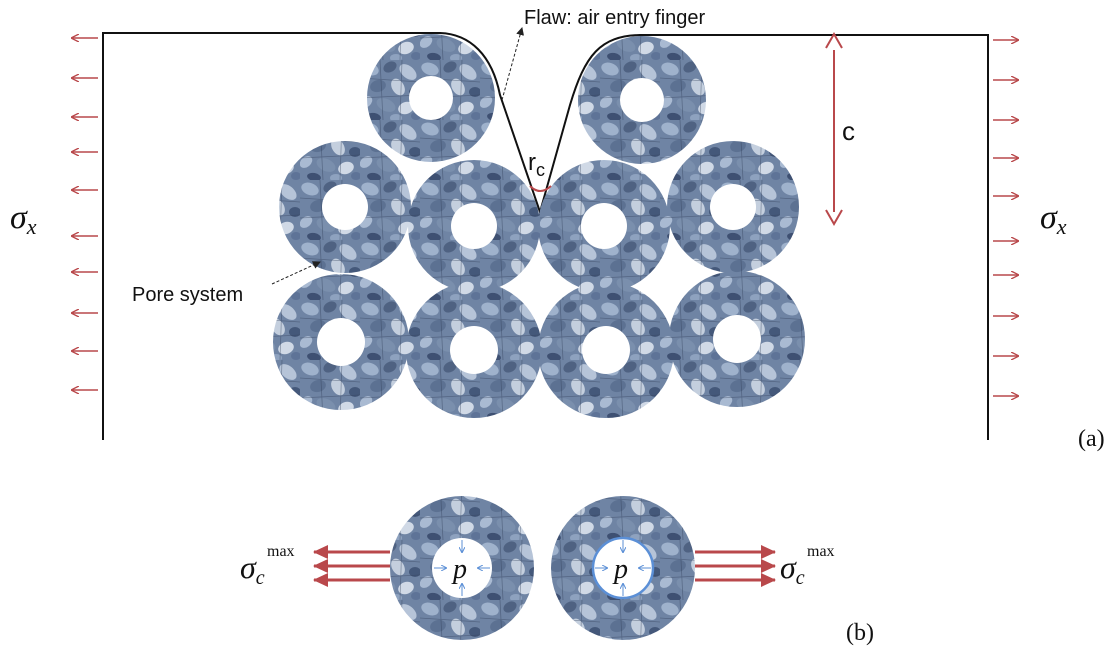 The height and width of the screenshot is (653, 1118). Describe the element at coordinates (512, 64) in the screenshot. I see `flaw-leader-line` at that location.